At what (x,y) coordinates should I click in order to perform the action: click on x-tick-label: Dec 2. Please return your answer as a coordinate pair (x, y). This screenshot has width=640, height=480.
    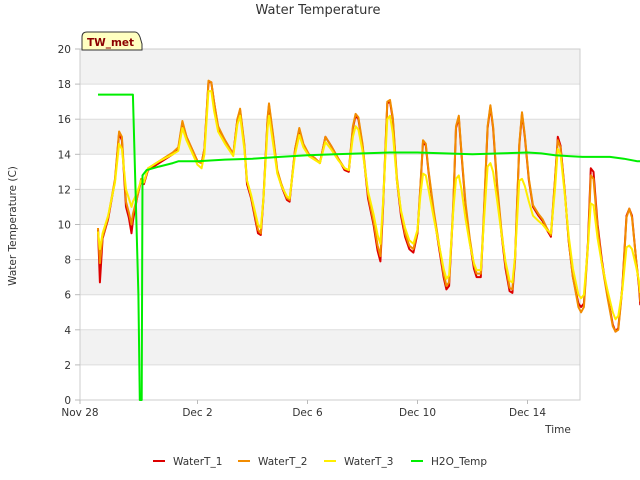
    Looking at the image, I should click on (197, 413).